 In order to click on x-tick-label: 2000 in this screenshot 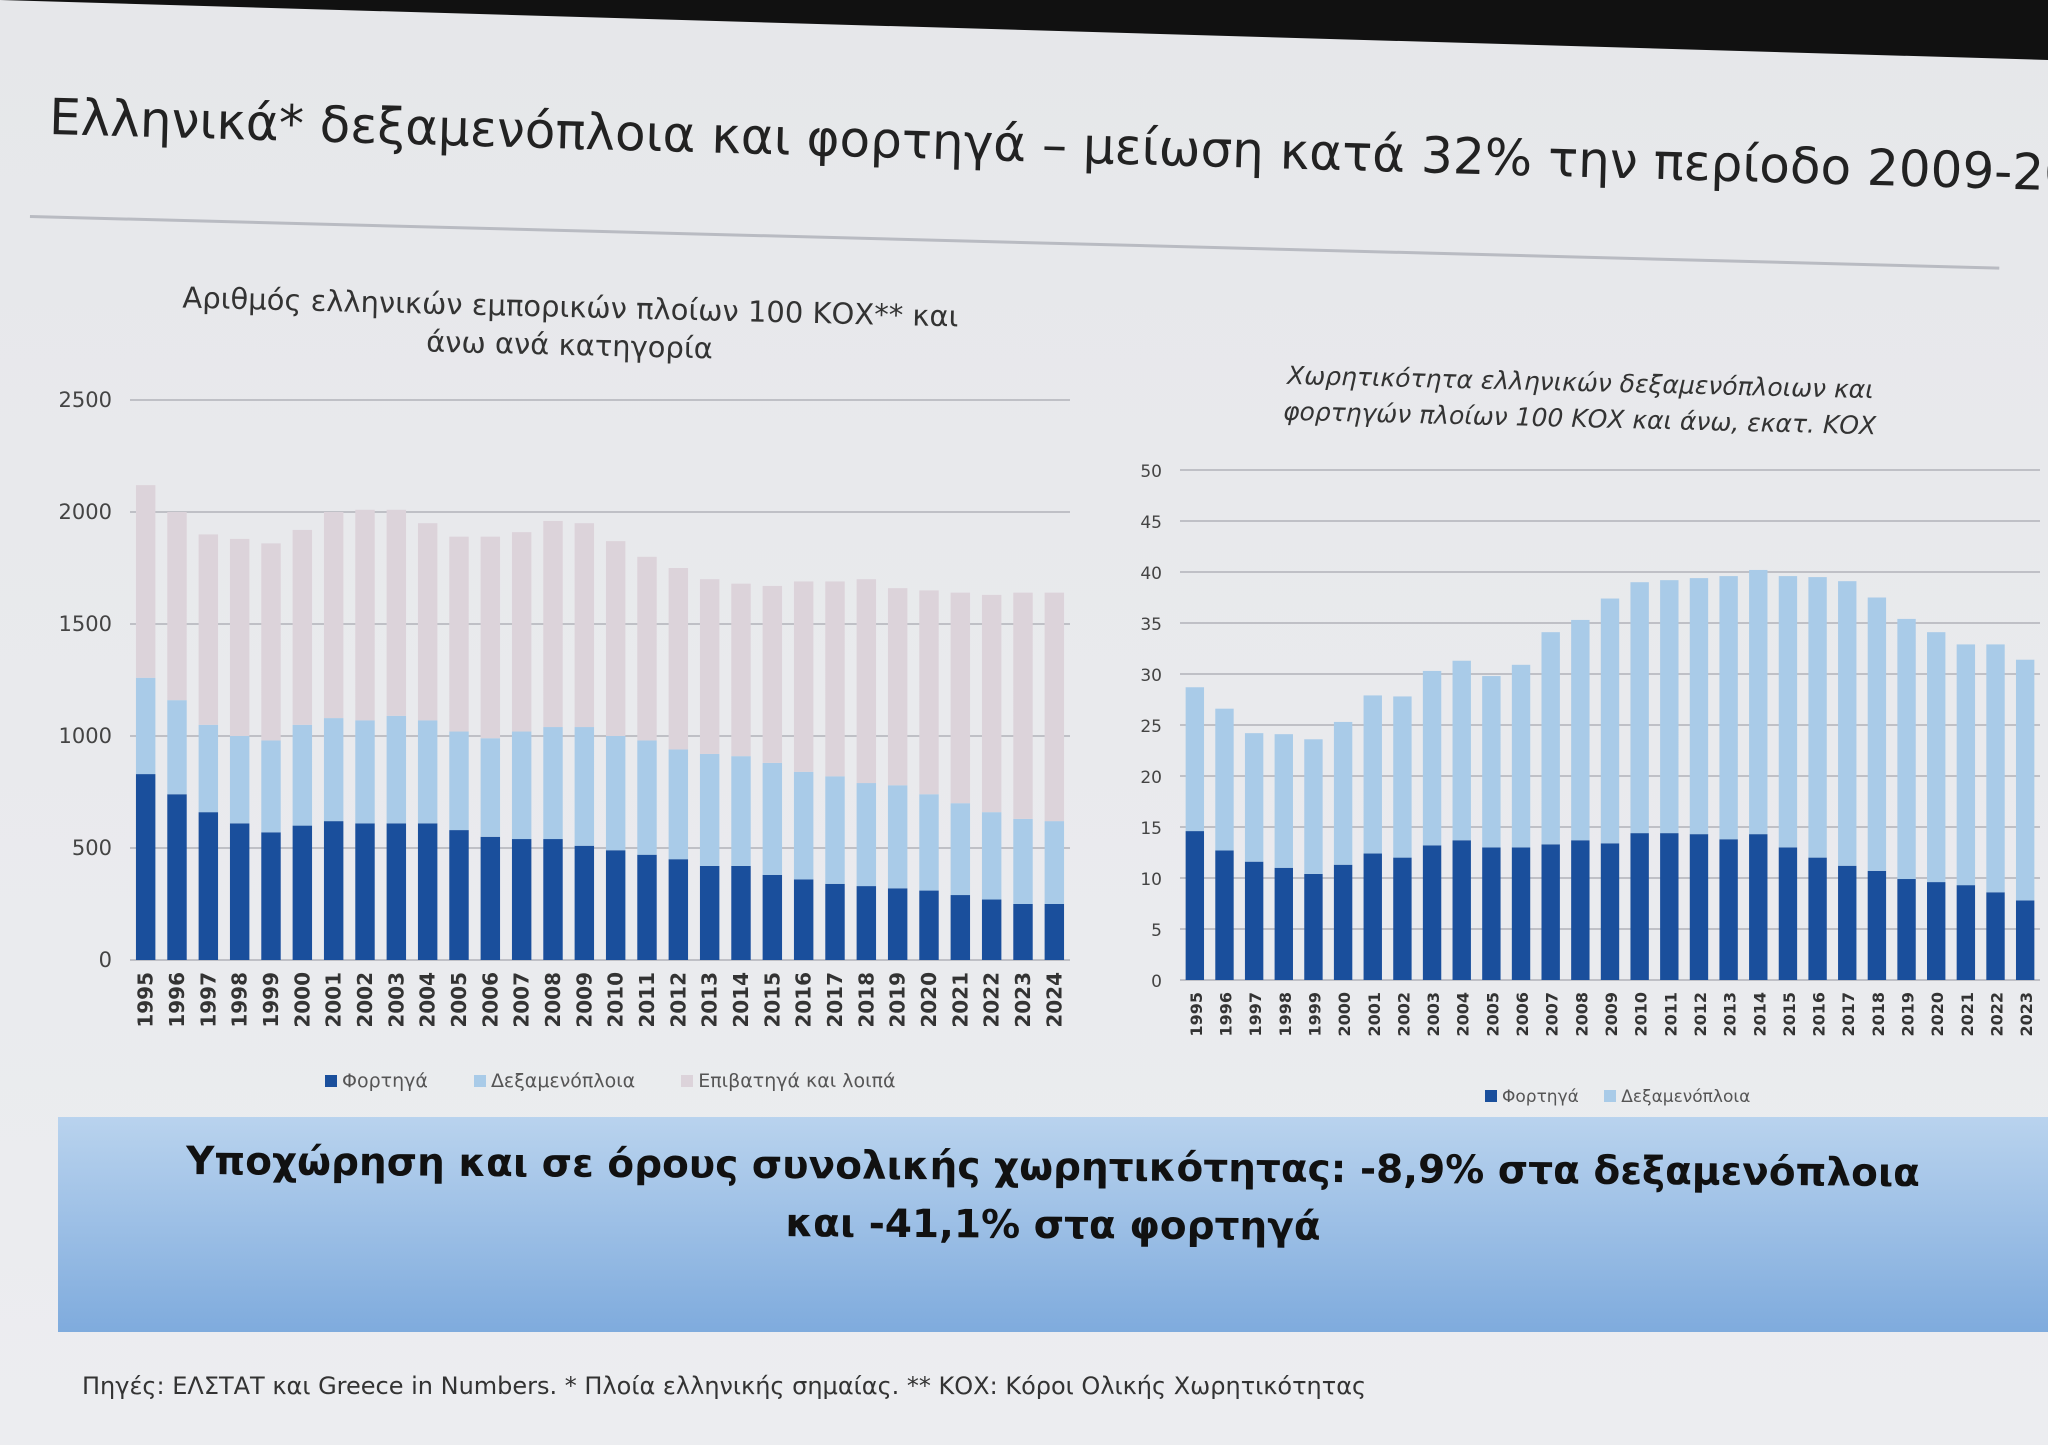, I will do `click(302, 1000)`.